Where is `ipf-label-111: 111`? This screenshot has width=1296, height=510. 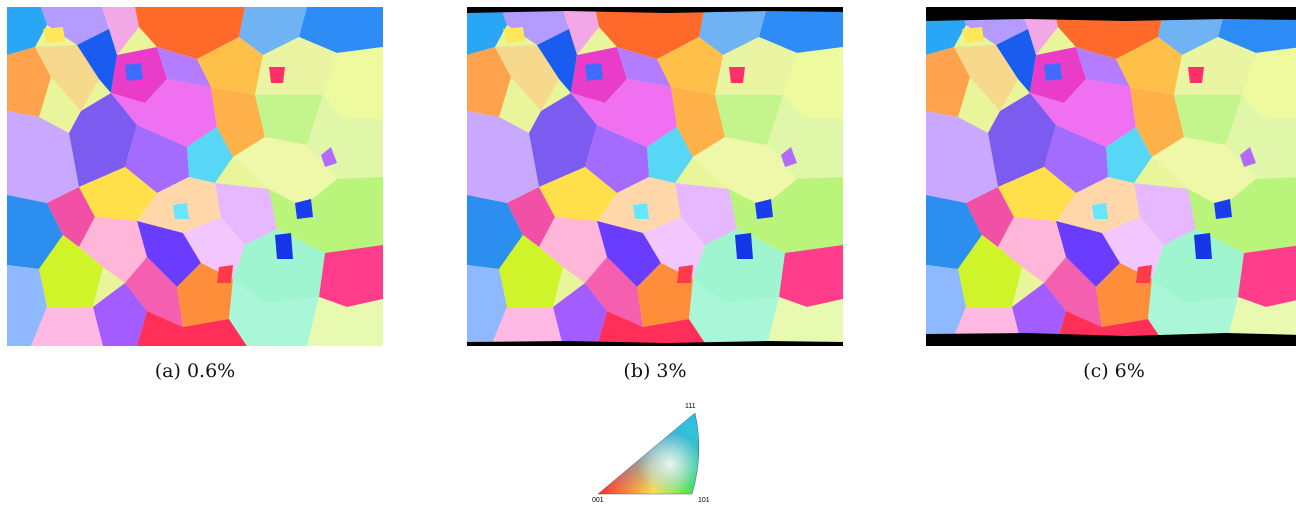
ipf-label-111: 111 is located at coordinates (690, 406).